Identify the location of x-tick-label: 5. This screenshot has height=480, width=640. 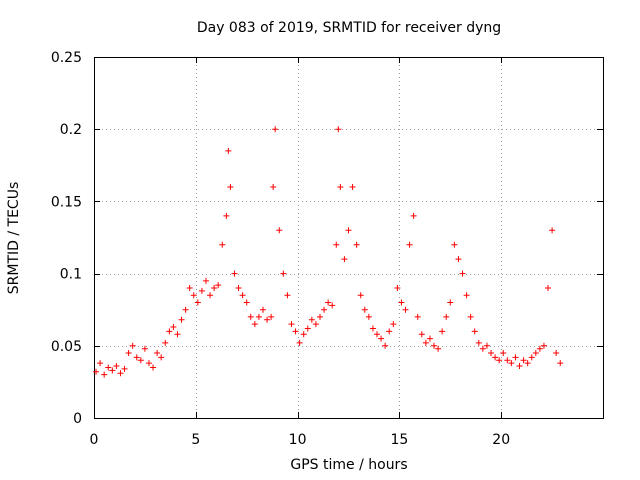
(195, 440).